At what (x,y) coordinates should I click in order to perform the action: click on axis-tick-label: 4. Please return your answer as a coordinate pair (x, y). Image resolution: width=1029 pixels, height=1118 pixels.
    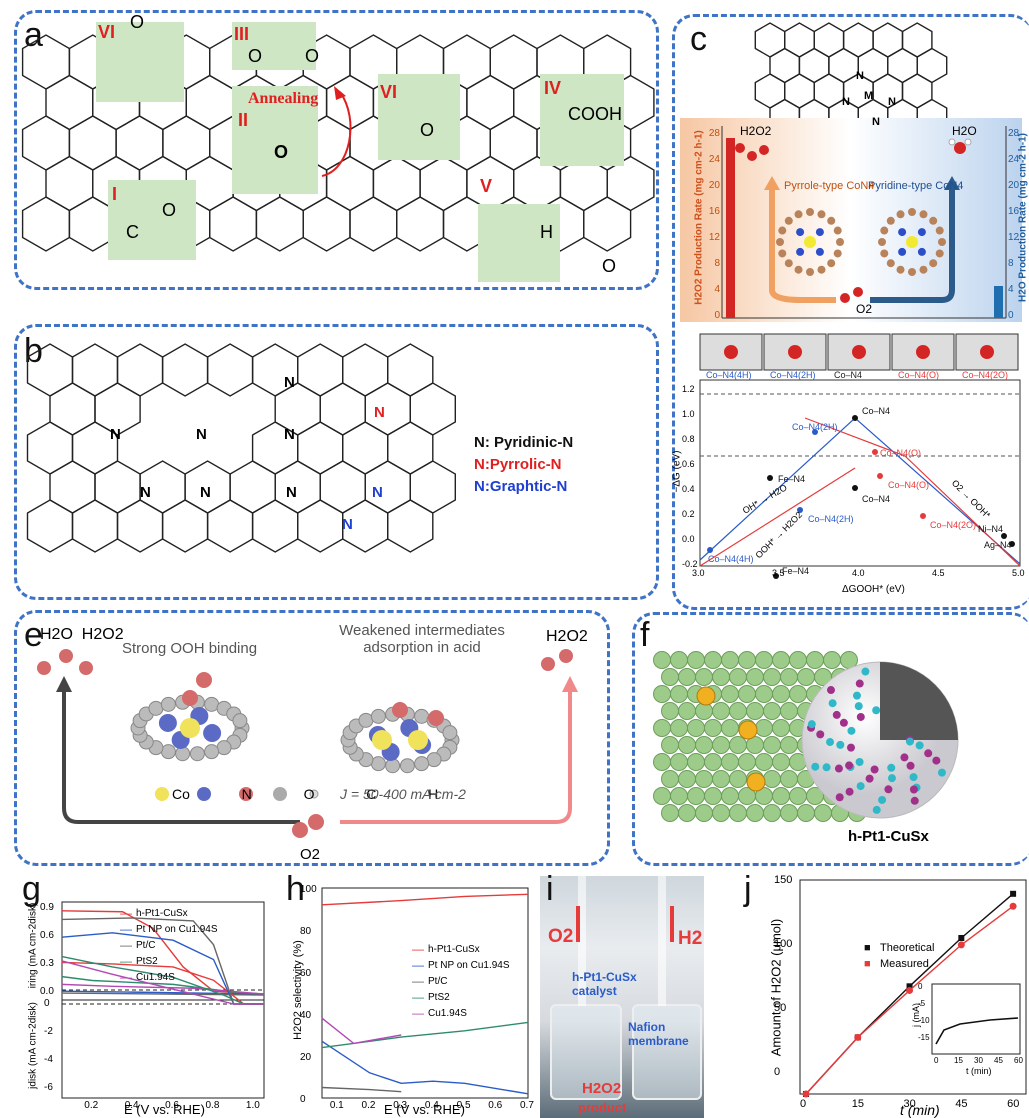
    Looking at the image, I should click on (717, 289).